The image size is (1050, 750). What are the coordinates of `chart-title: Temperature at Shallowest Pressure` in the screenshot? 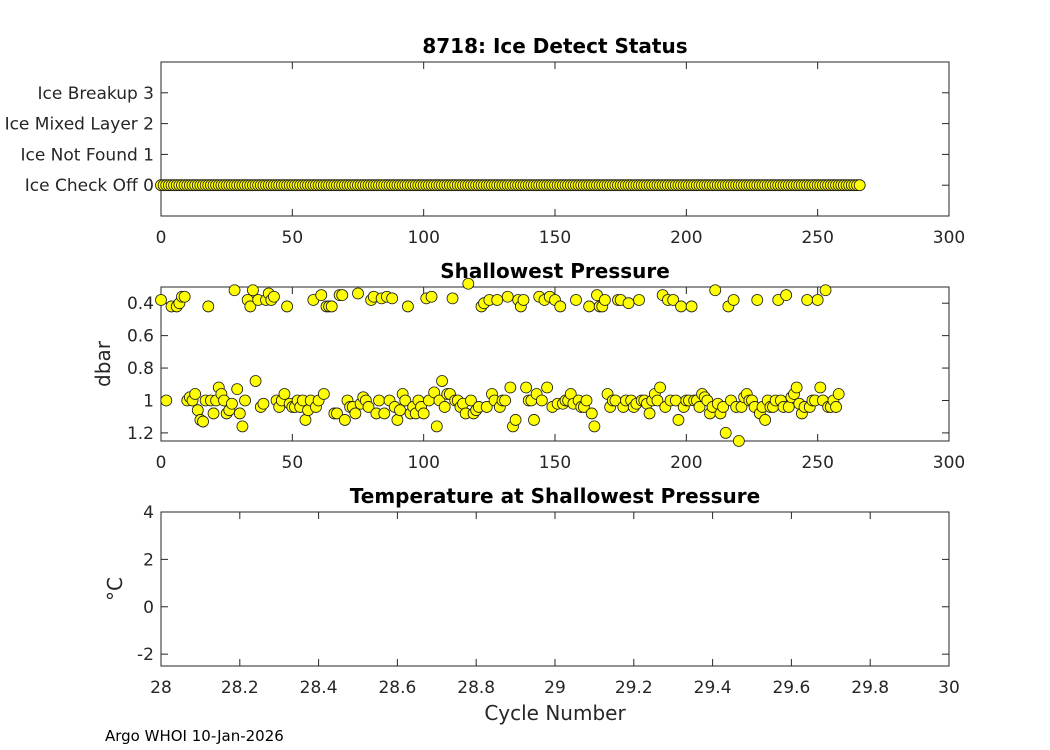 It's located at (555, 496).